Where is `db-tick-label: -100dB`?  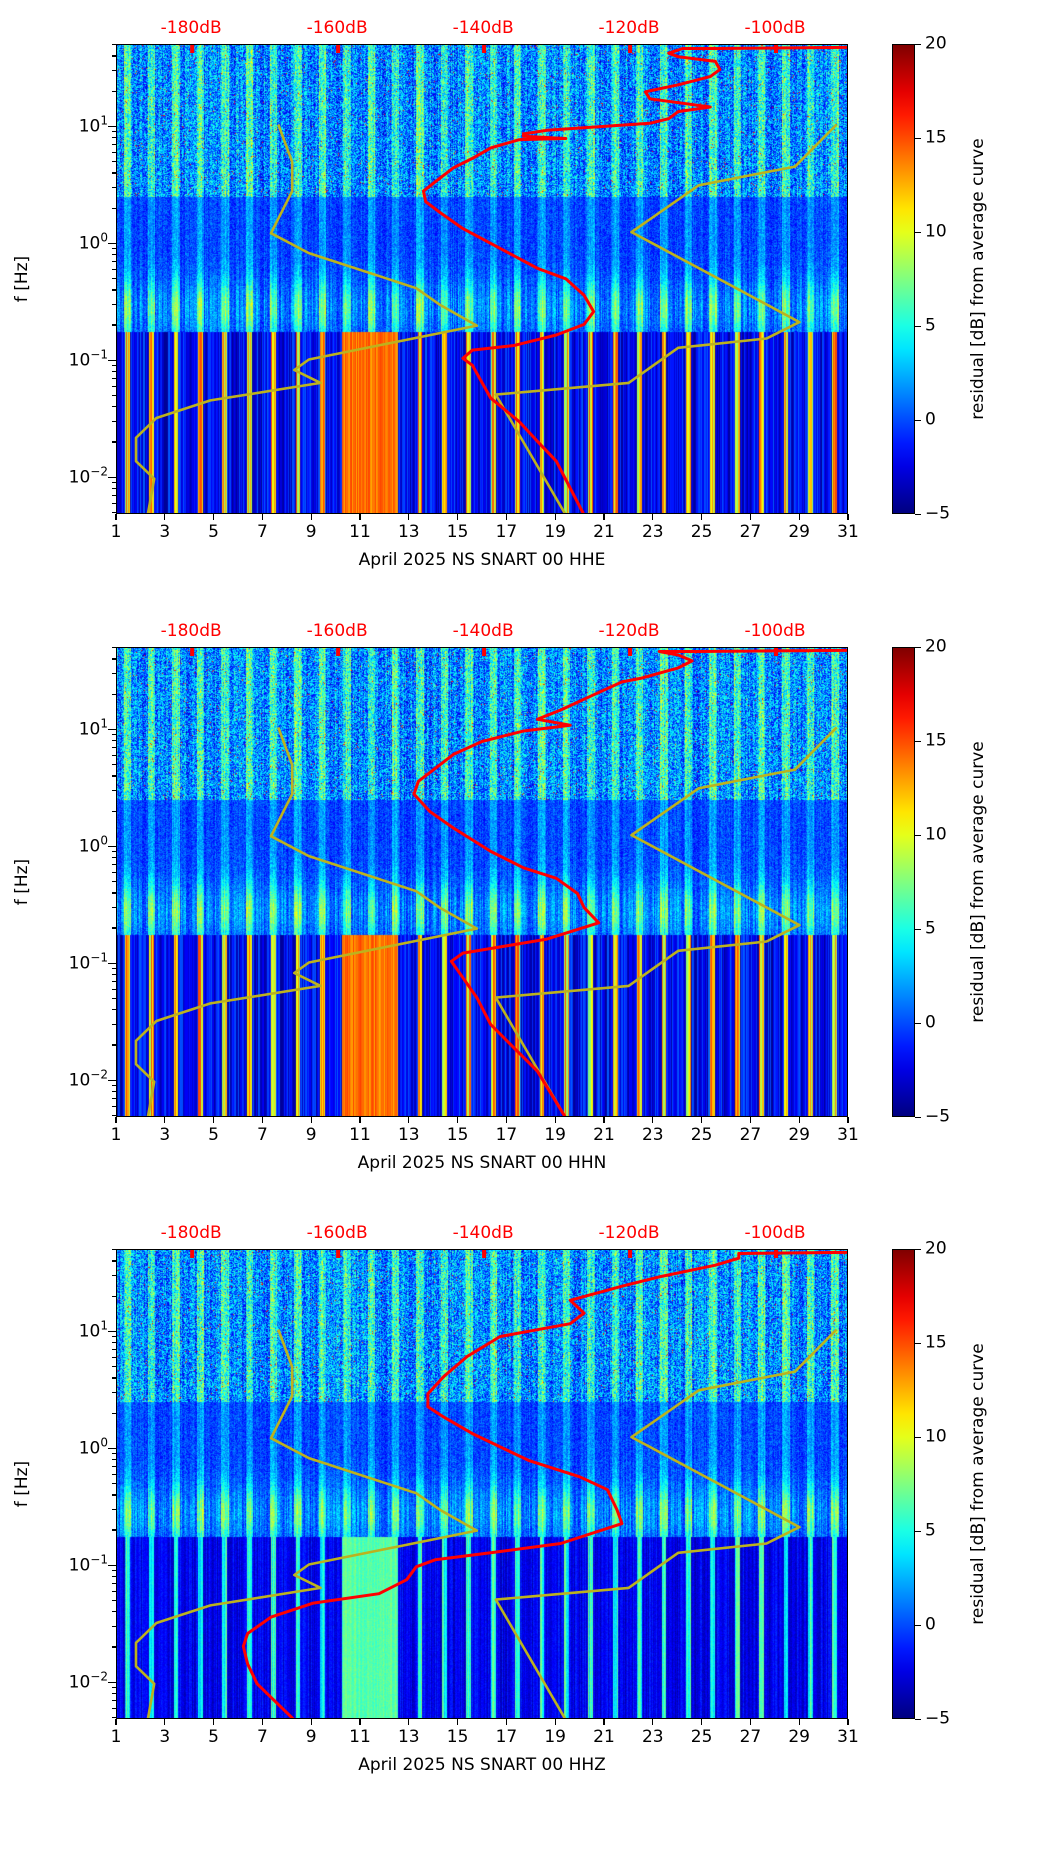
db-tick-label: -100dB is located at coordinates (775, 631).